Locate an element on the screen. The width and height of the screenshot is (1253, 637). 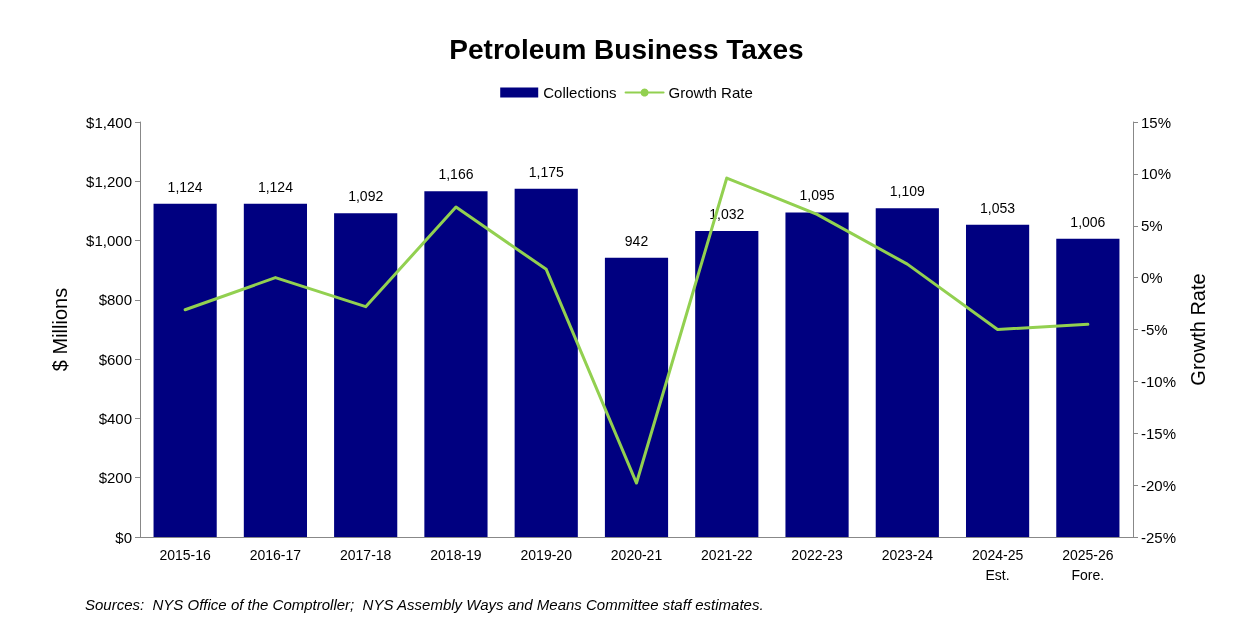
y-tick-label: $1,000 is located at coordinates (109, 241).